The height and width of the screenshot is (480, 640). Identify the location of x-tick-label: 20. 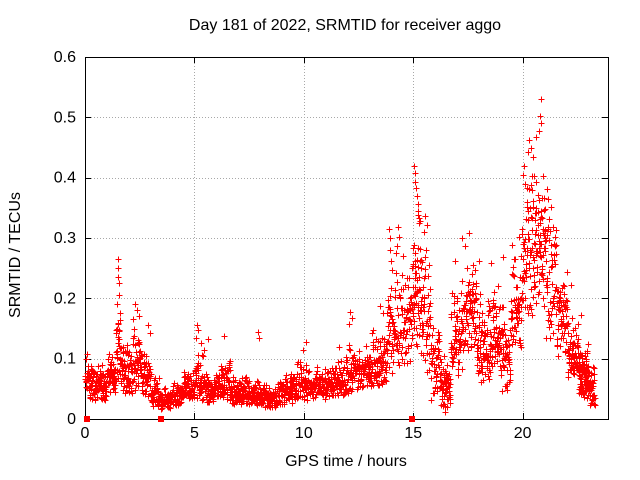
(523, 433).